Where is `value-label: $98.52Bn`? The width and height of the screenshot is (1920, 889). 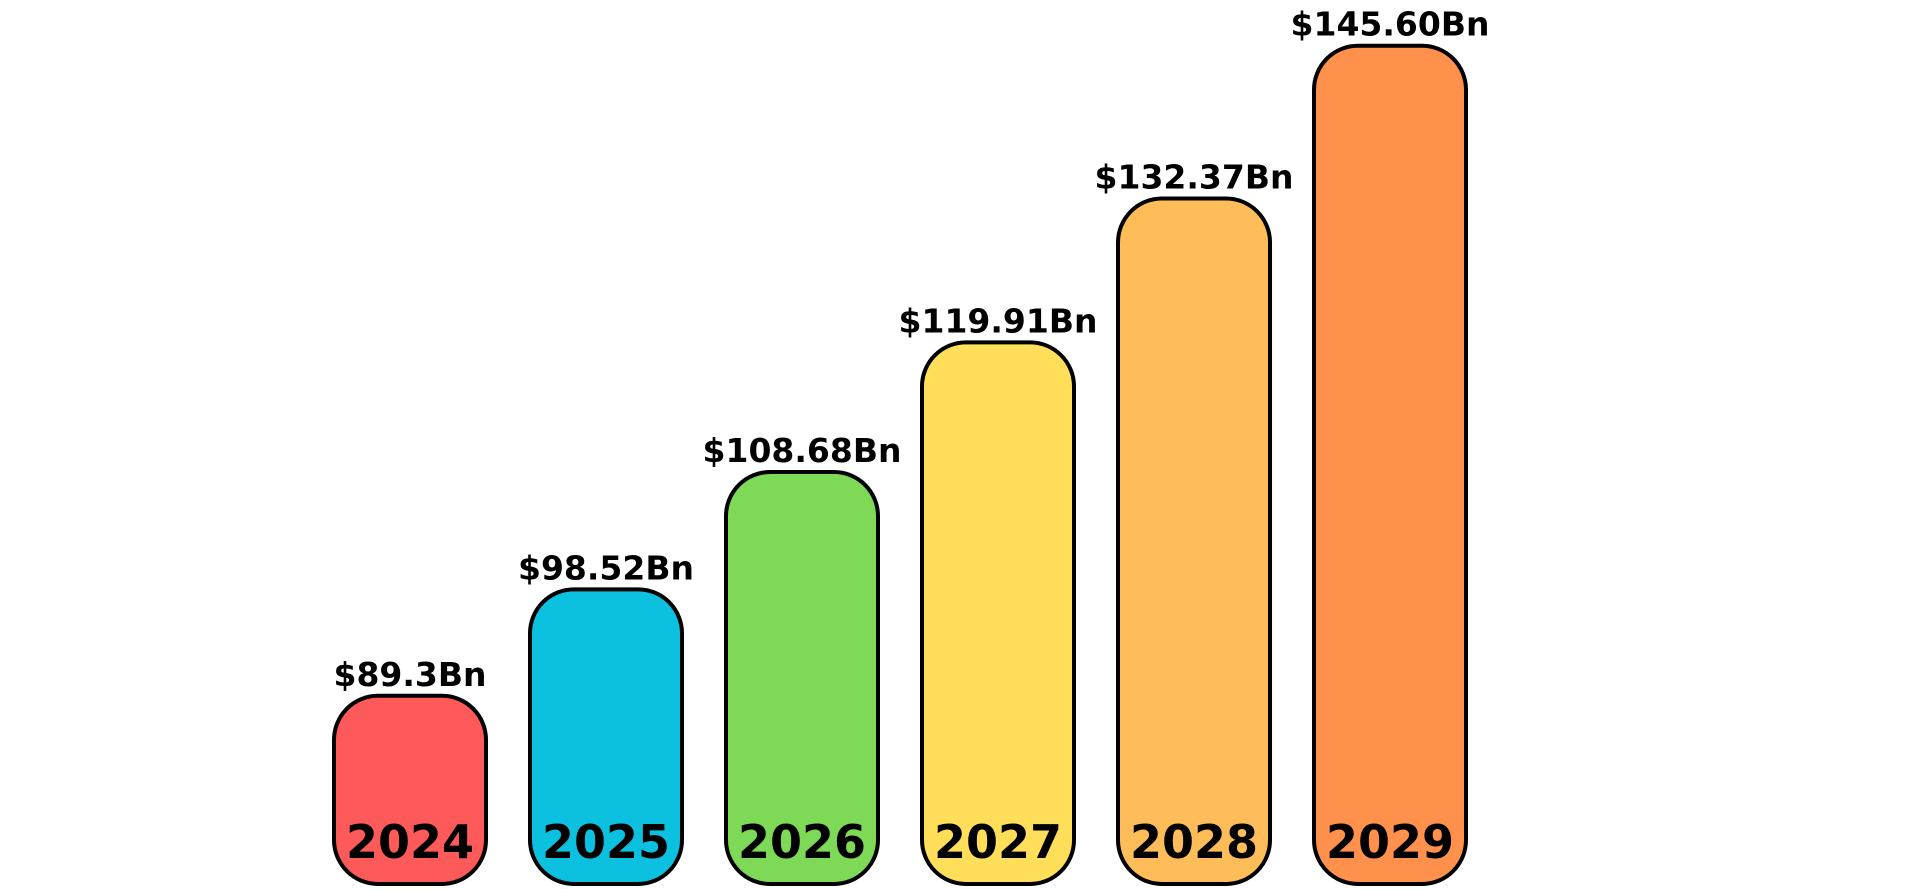 value-label: $98.52Bn is located at coordinates (606, 567).